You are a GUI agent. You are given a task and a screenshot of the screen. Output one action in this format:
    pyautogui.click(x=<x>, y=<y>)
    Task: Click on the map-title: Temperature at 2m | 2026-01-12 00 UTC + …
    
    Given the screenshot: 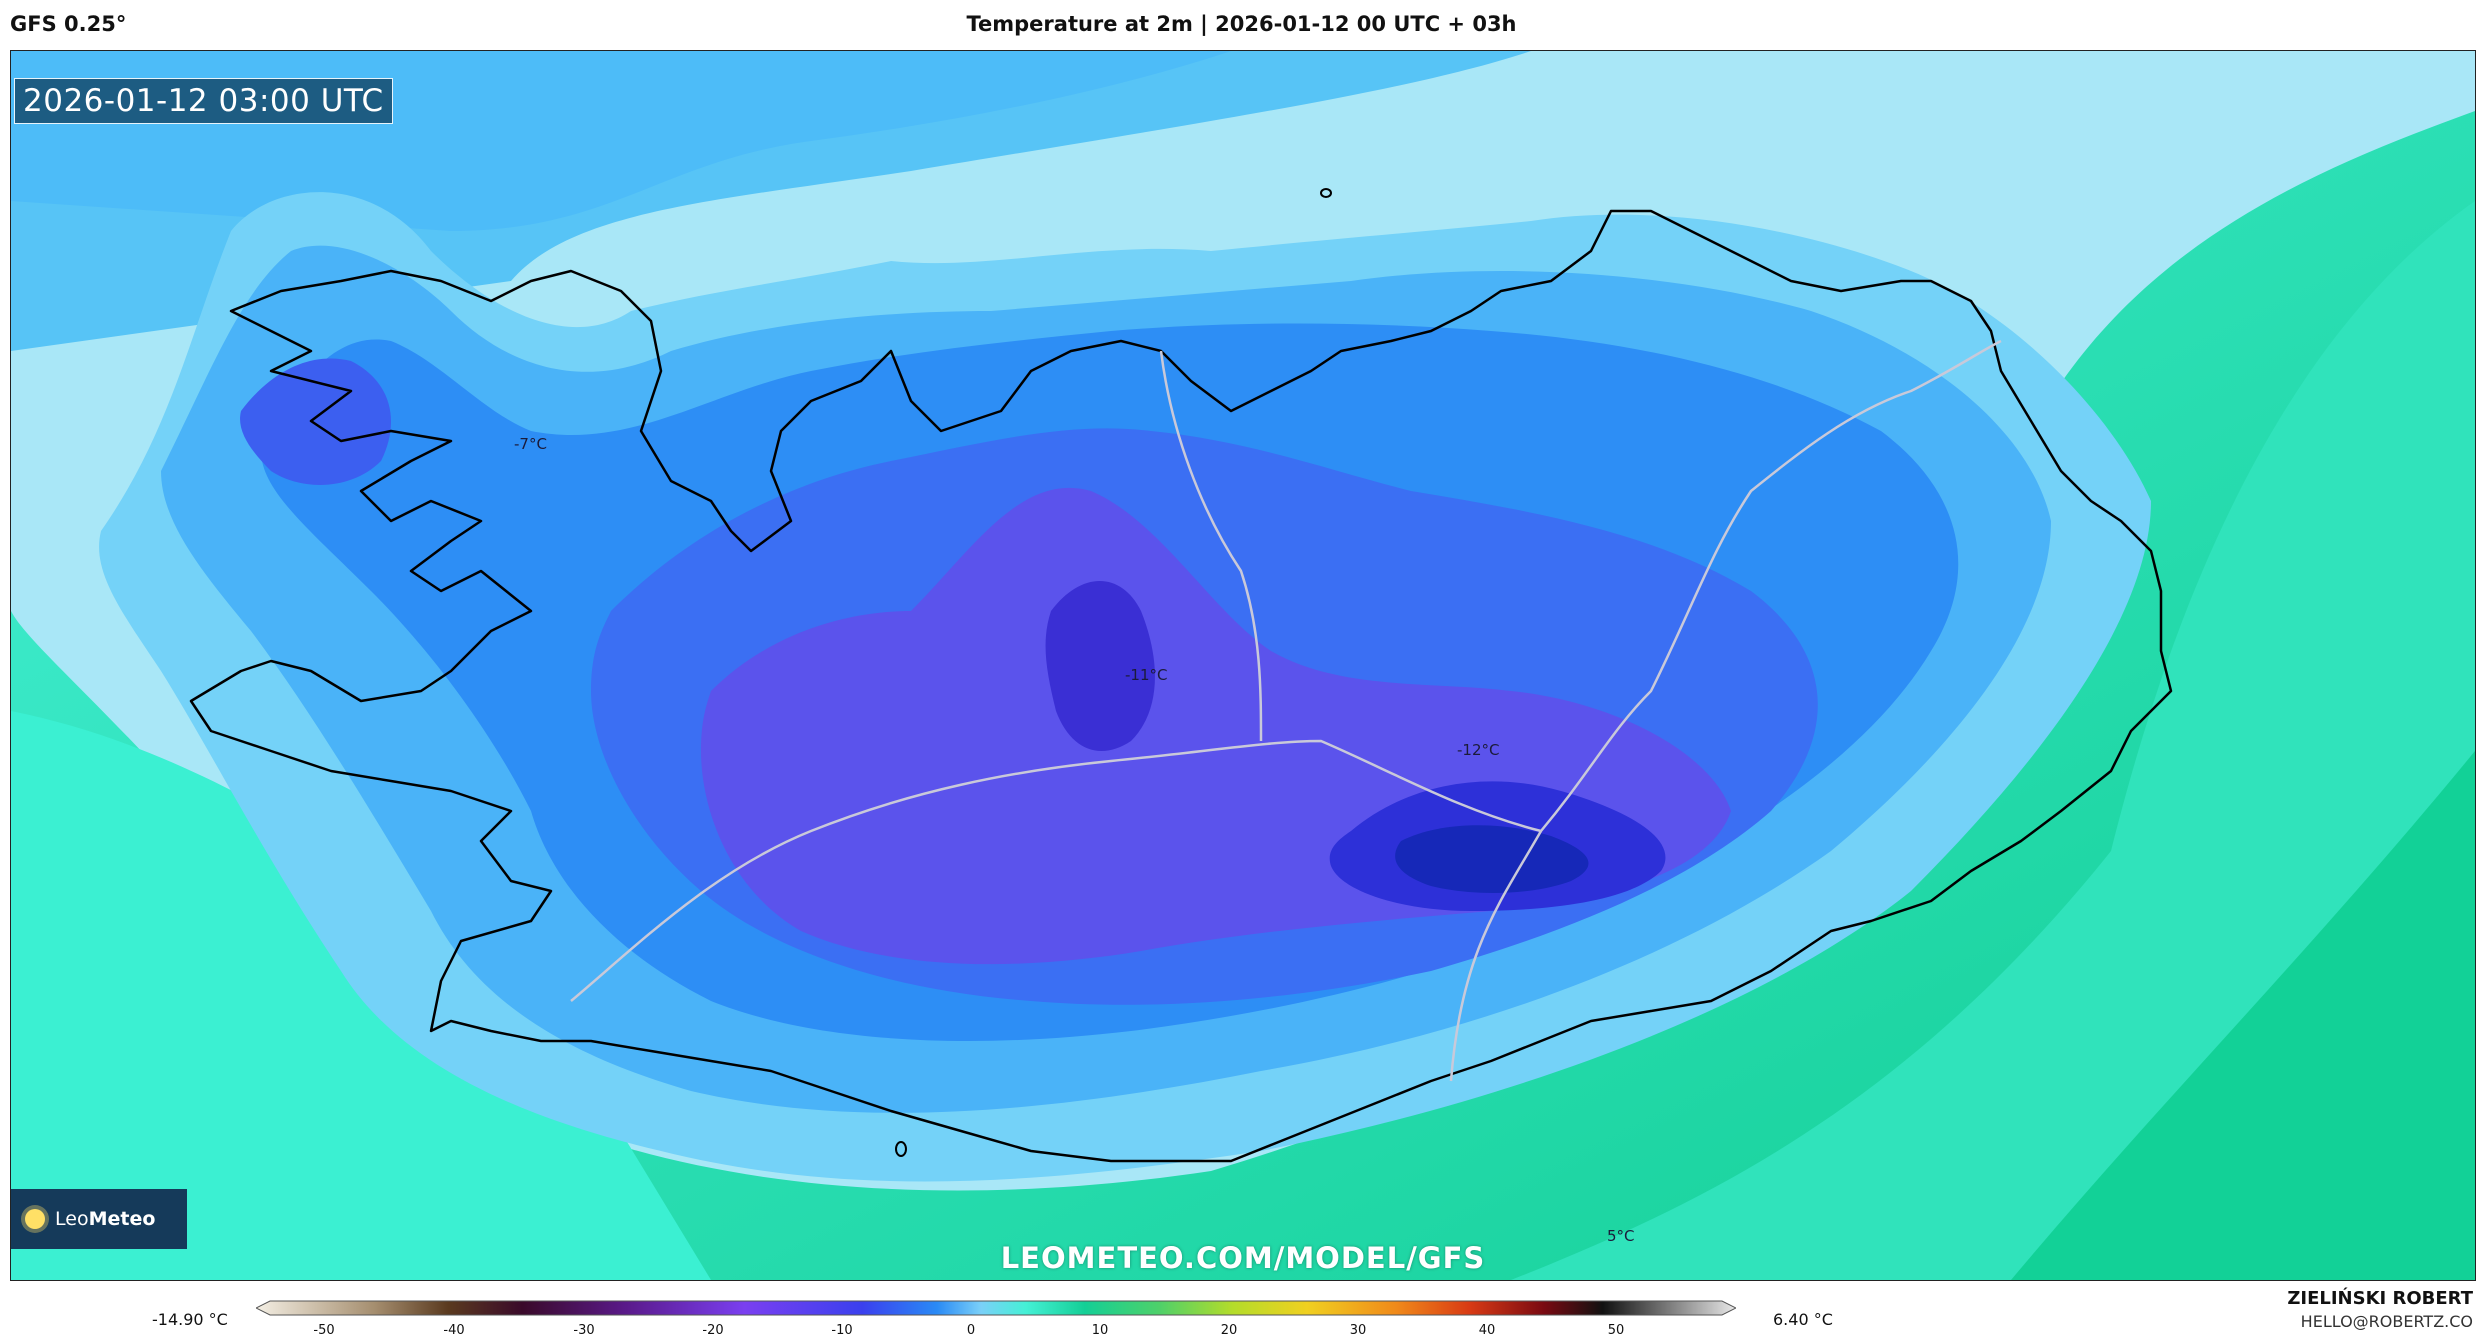 What is the action you would take?
    pyautogui.click(x=1241, y=24)
    